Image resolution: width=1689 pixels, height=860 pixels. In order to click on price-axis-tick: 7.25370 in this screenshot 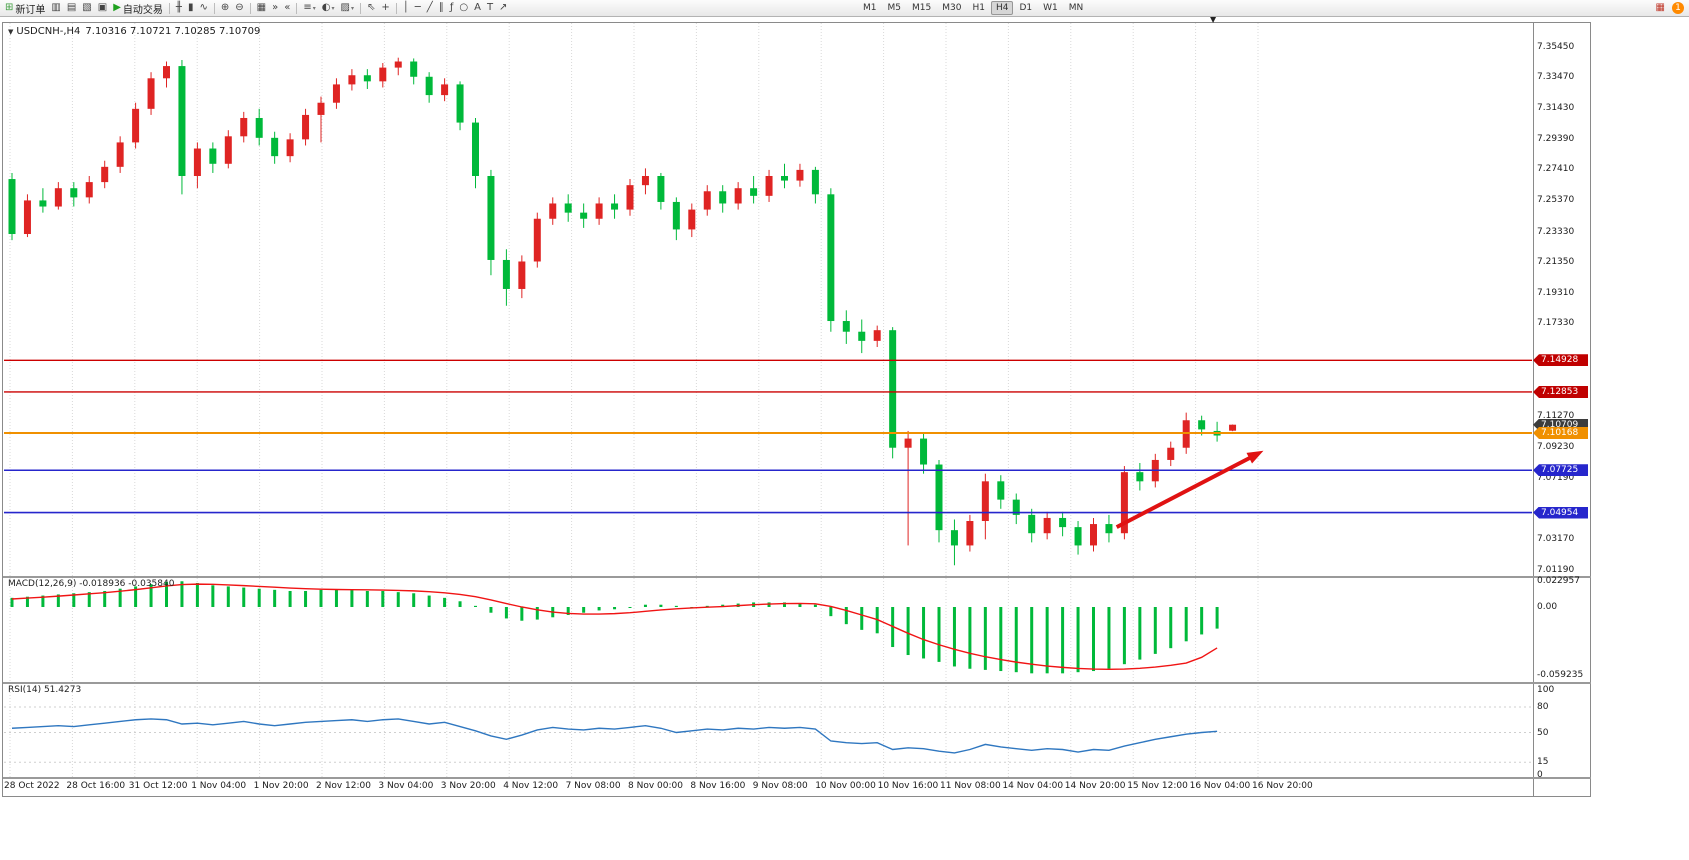, I will do `click(1556, 200)`.